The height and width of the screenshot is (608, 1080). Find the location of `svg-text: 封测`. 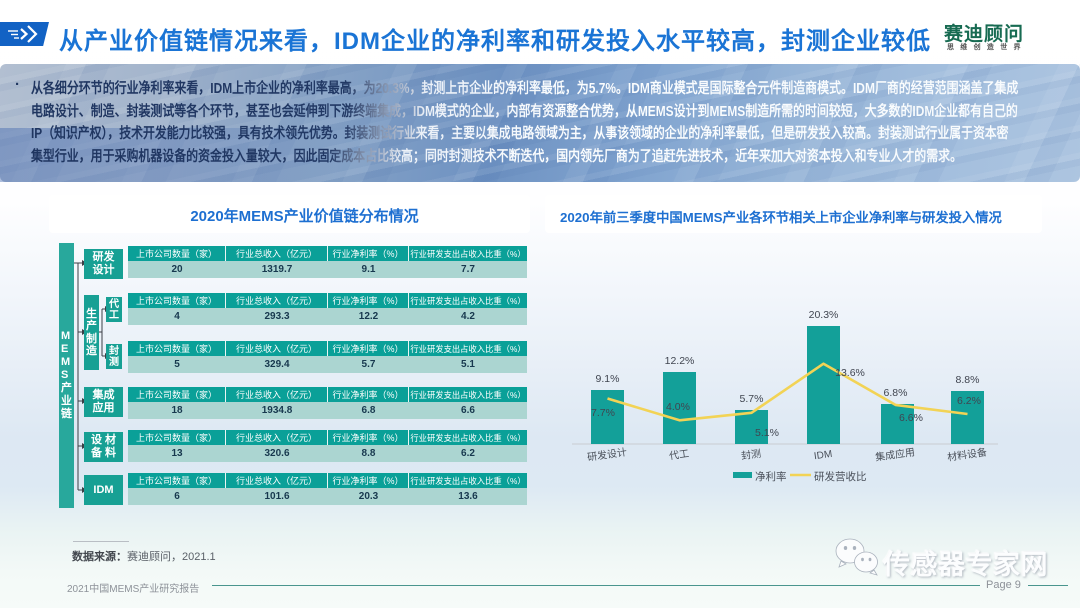

svg-text: 封测 is located at coordinates (751, 455).